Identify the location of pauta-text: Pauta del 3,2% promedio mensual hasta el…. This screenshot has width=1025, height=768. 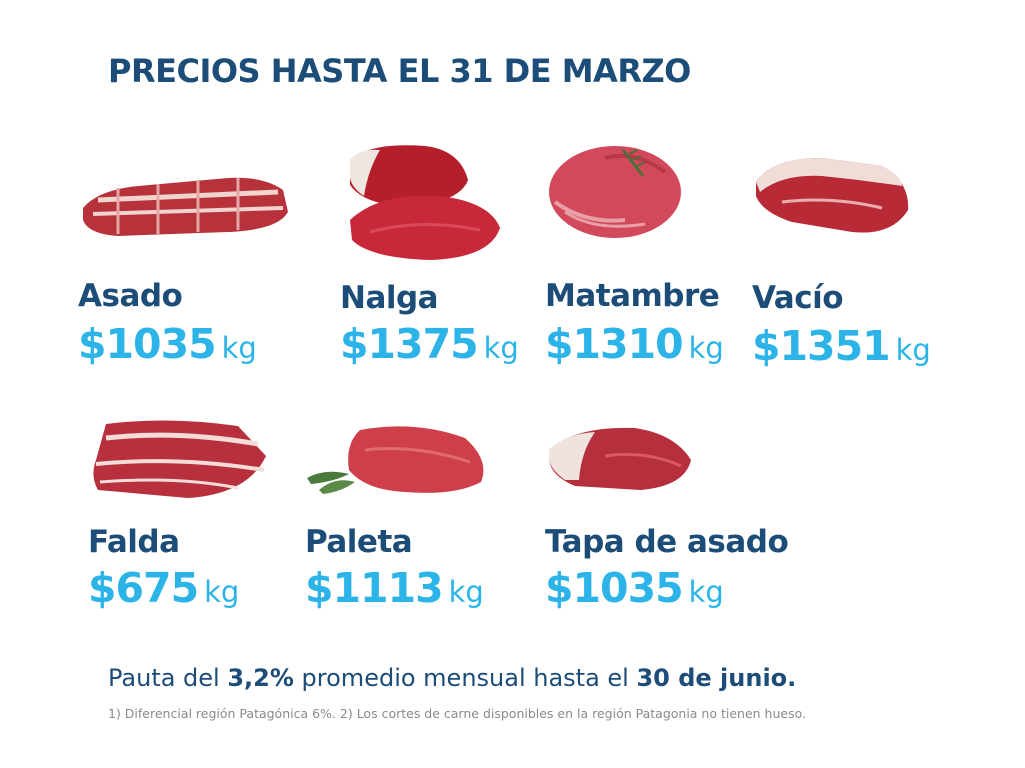
(452, 678).